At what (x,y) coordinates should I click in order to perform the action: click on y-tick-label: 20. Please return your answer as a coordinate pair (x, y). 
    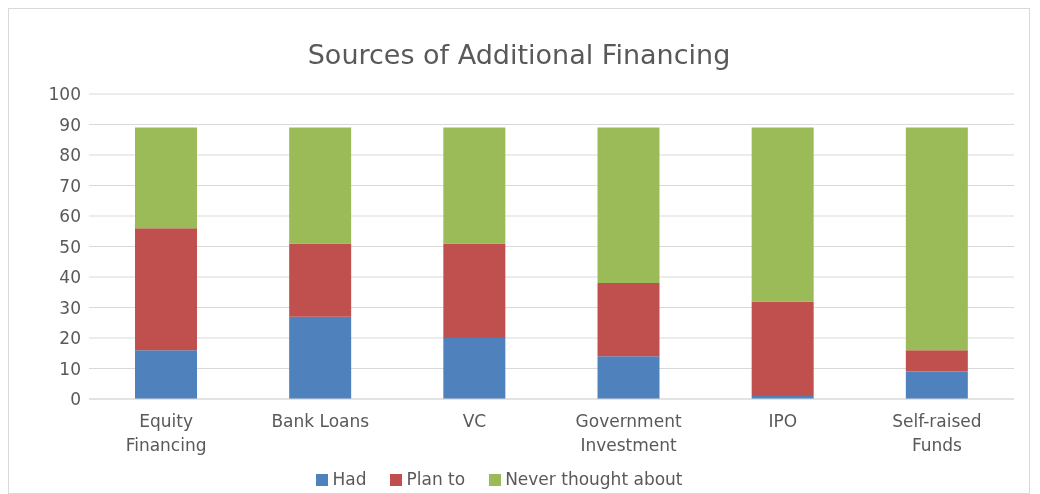
    Looking at the image, I should click on (70, 338).